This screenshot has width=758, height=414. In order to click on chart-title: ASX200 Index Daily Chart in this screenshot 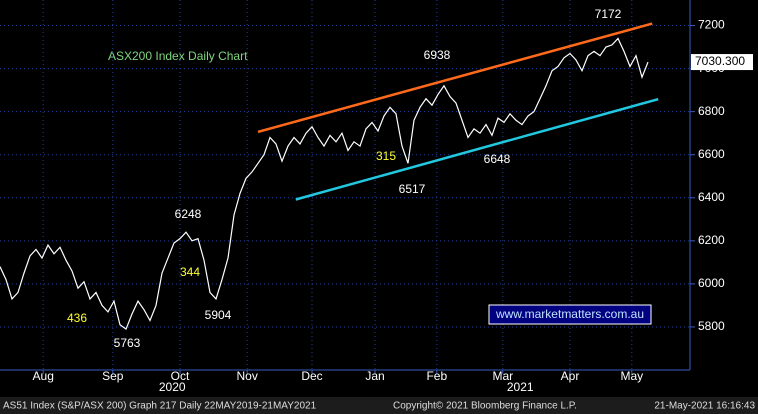, I will do `click(178, 56)`.